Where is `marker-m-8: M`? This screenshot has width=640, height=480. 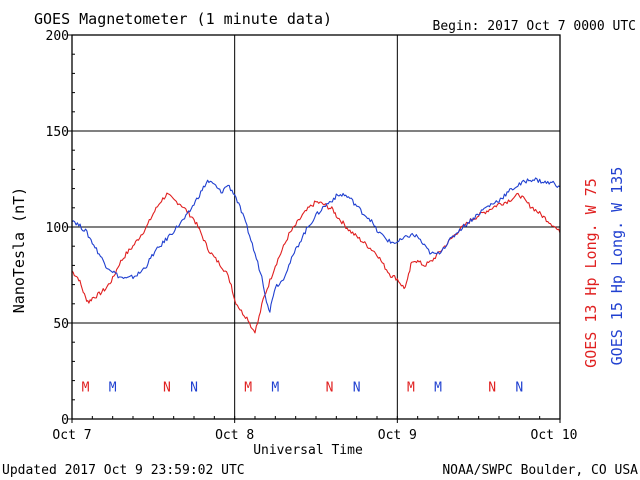
marker-m-8: M is located at coordinates (411, 387).